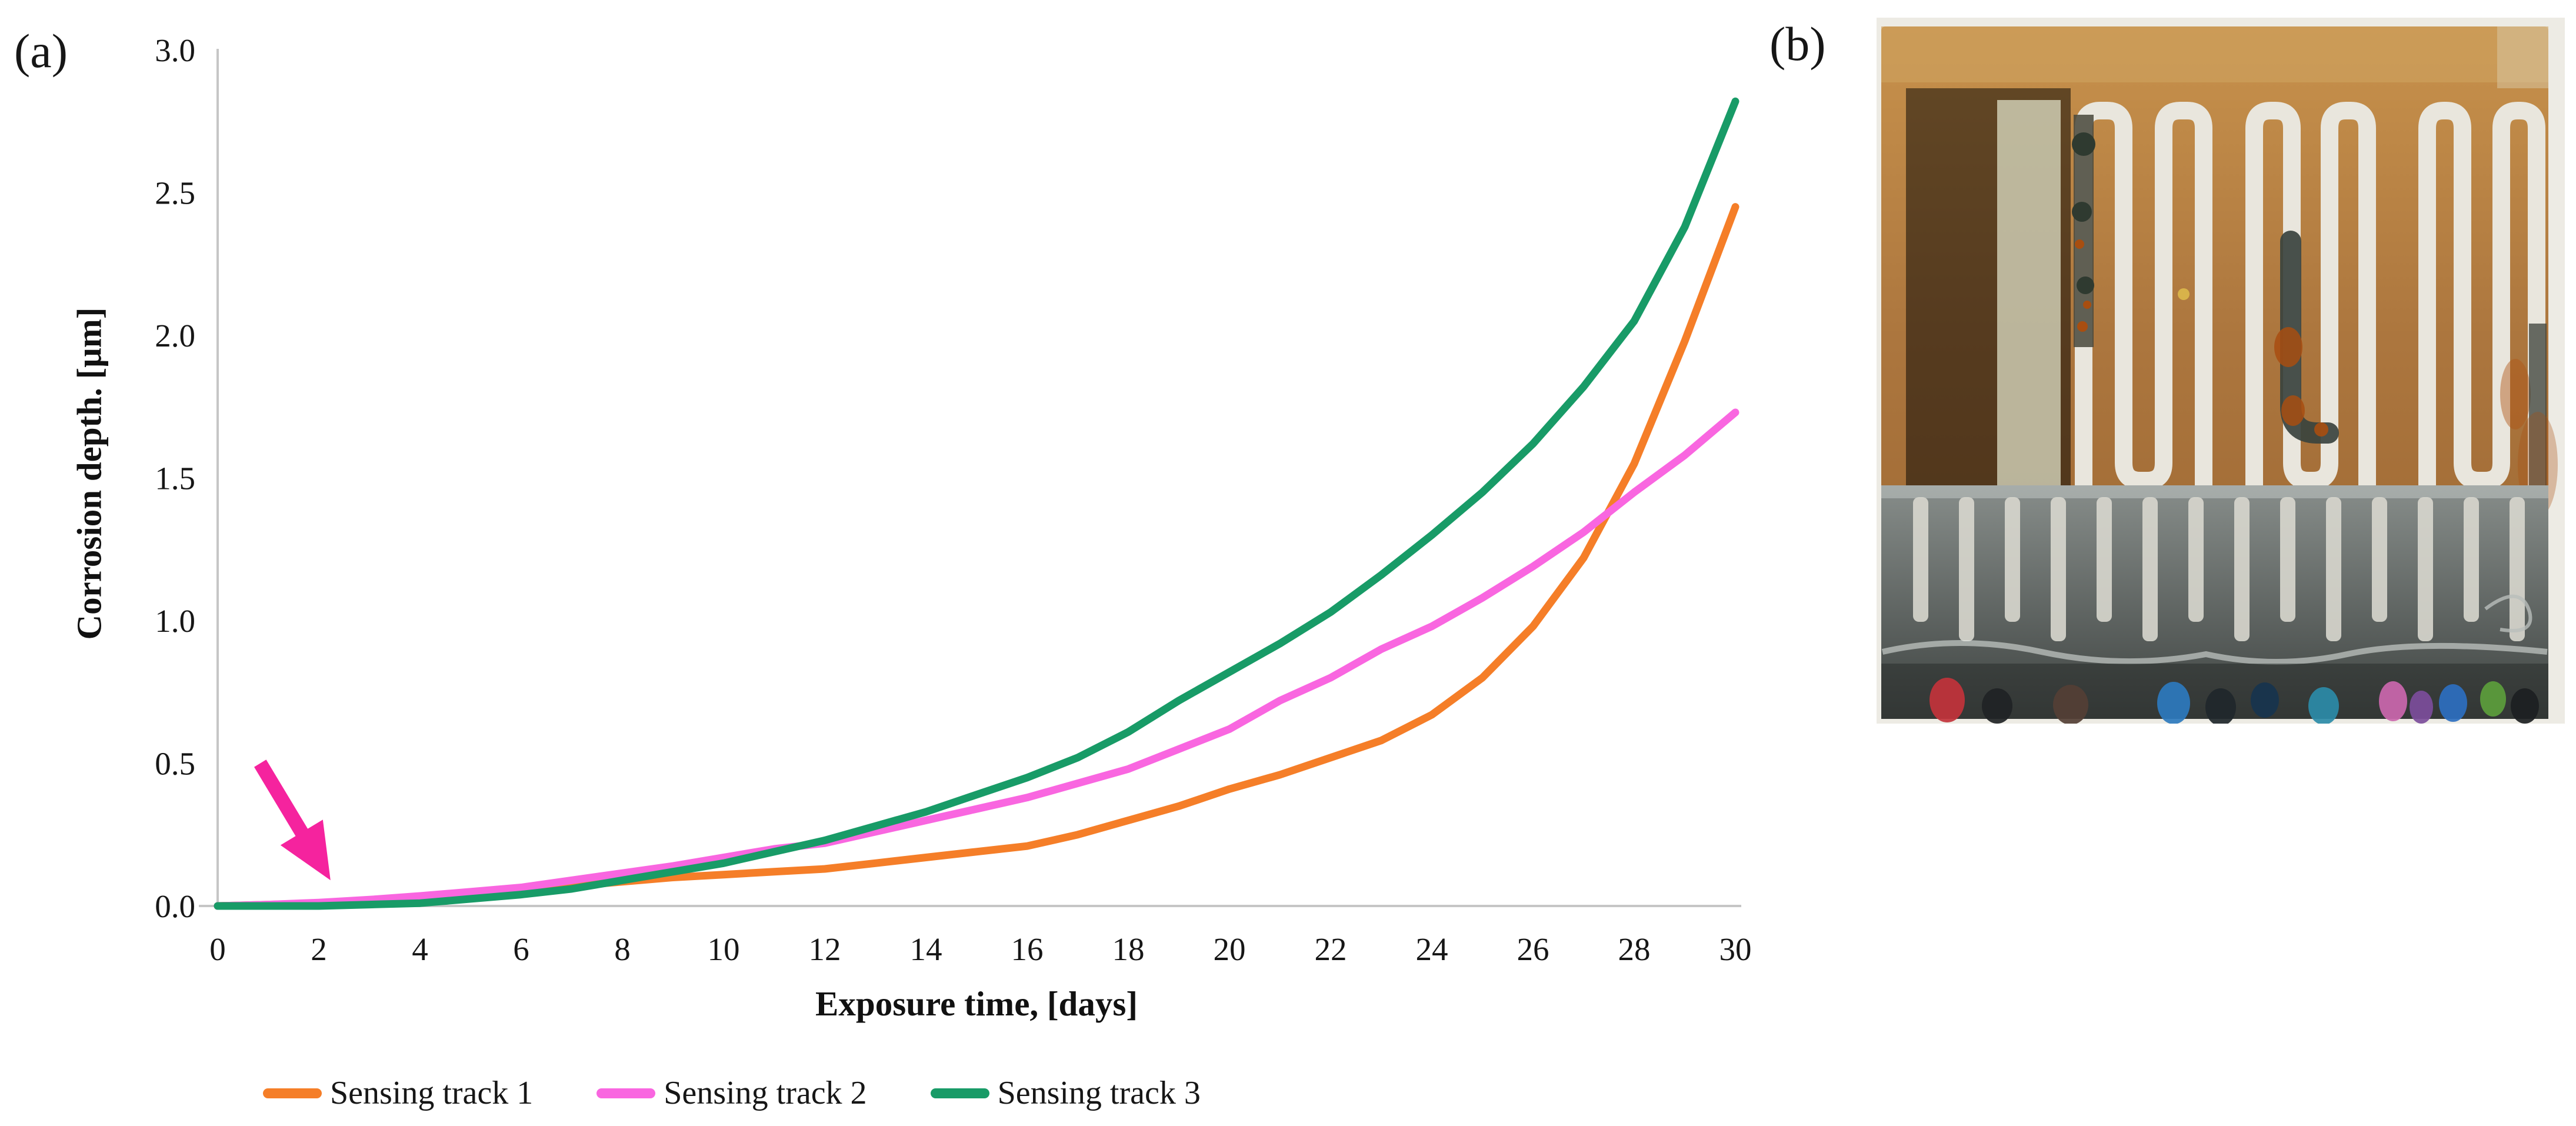  I want to click on x-tick-label: 16, so click(1027, 949).